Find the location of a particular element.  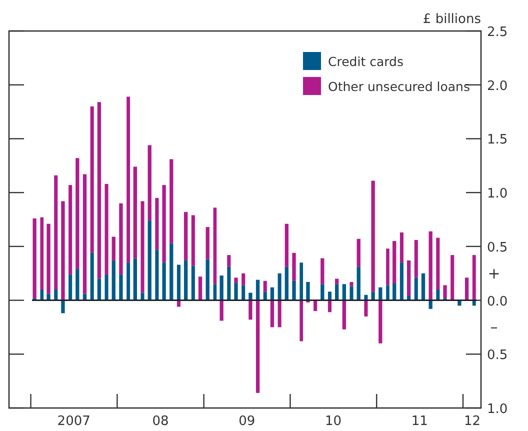

y-tick-label: 1.5 is located at coordinates (497, 140).